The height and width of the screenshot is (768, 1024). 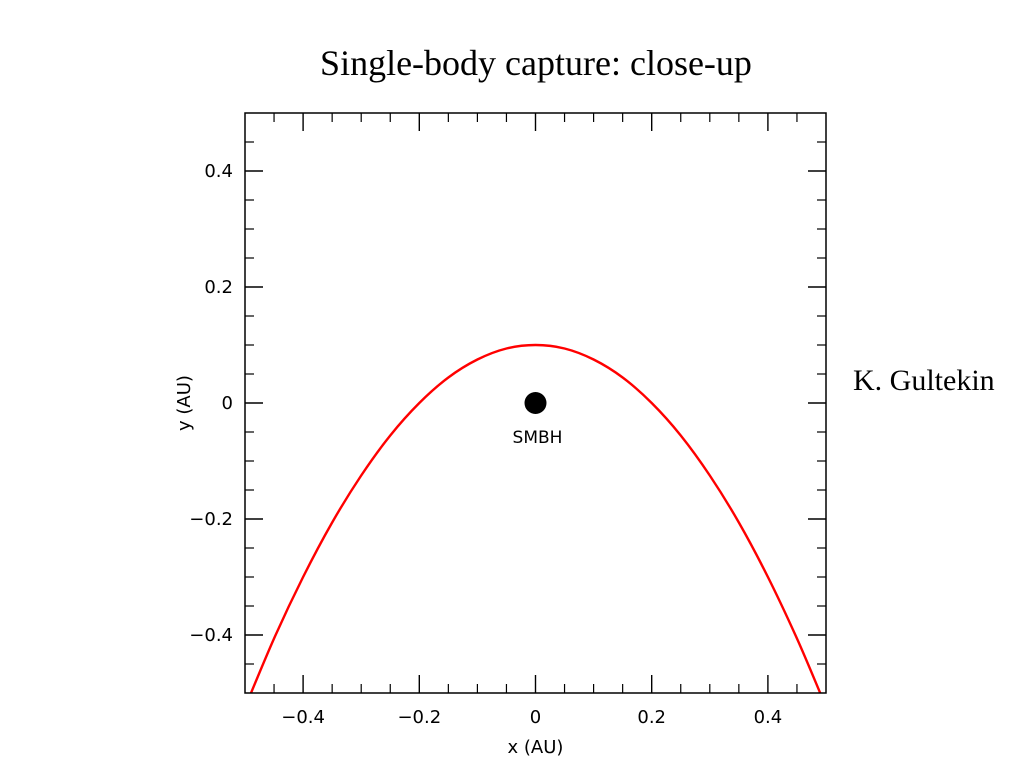 What do you see at coordinates (536, 747) in the screenshot?
I see `x-axis-label: x (AU)` at bounding box center [536, 747].